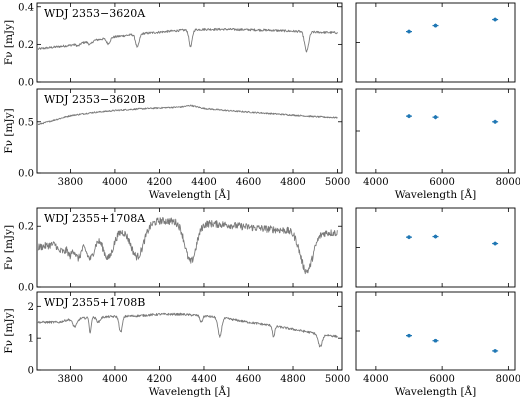  I want to click on y-tick-label: 0.5, so click(26, 122).